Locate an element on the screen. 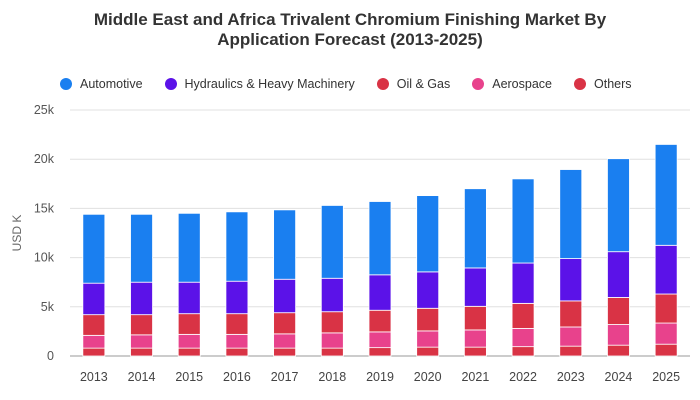 The width and height of the screenshot is (700, 400). y-tick-label: 5k is located at coordinates (48, 307).